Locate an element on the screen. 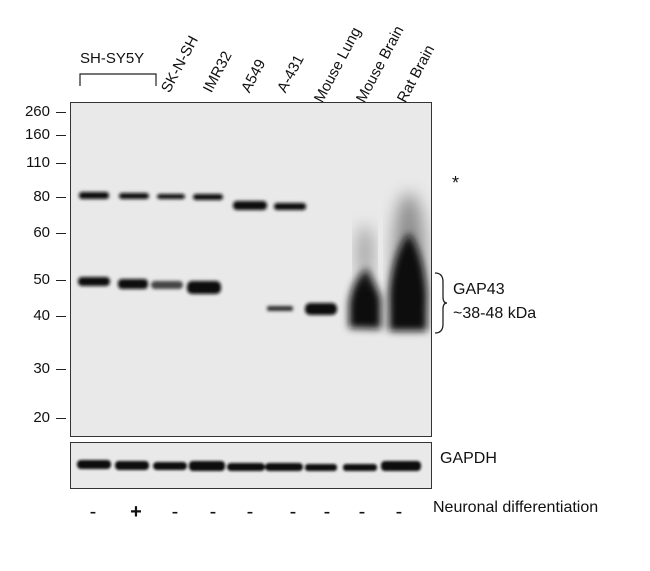 Image resolution: width=650 pixels, height=571 pixels. differentiation-sign: + is located at coordinates (136, 512).